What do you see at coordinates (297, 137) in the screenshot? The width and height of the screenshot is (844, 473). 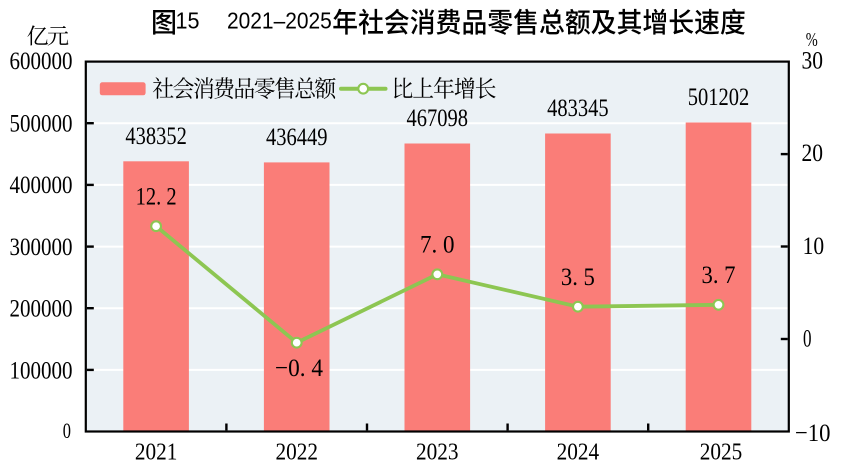 I see `svg-text: 436449` at bounding box center [297, 137].